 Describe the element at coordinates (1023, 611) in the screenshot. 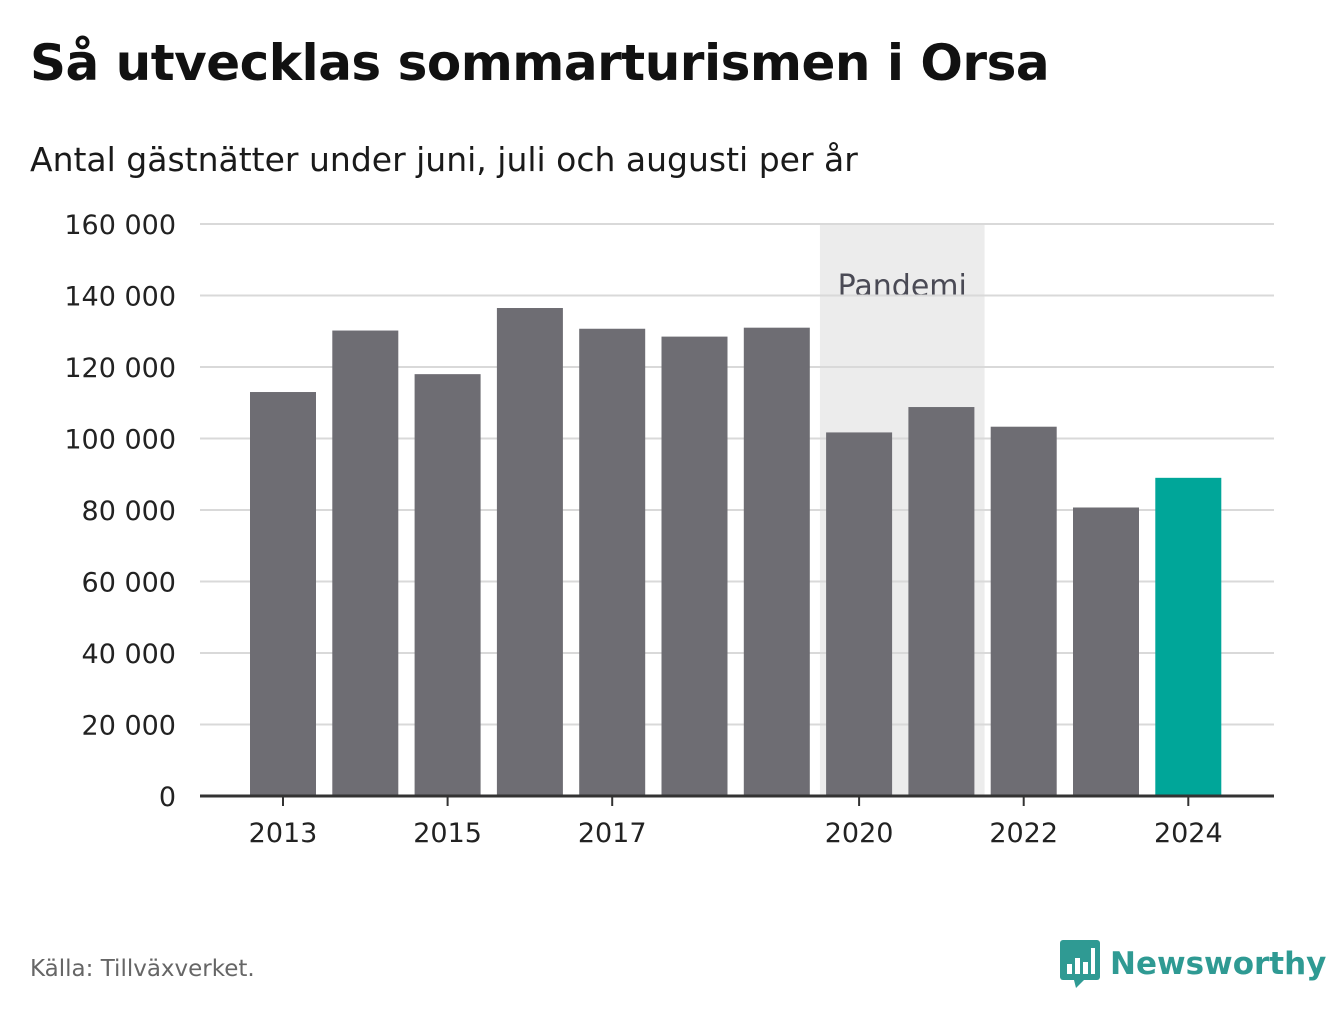

I see `bar-2022` at that location.